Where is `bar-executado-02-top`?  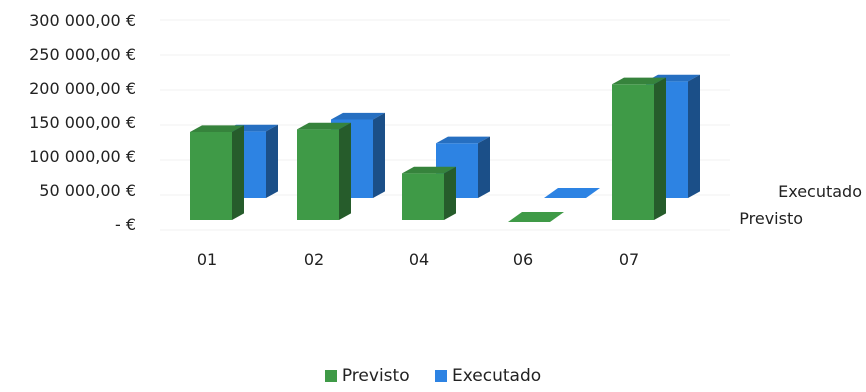
bar-executado-02-top is located at coordinates (358, 116).